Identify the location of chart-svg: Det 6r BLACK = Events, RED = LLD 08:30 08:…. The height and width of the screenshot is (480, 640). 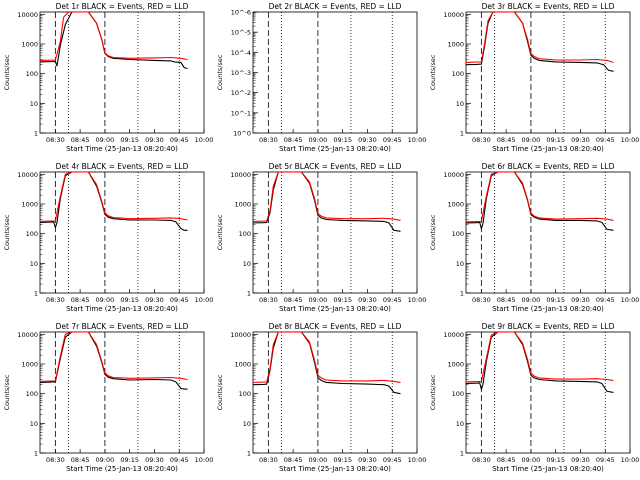
(534, 237).